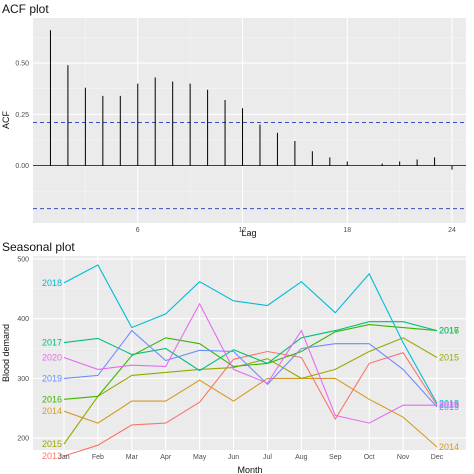 This screenshot has height=474, width=474. Describe the element at coordinates (138, 230) in the screenshot. I see `acf-x-tick-label: 6` at that location.